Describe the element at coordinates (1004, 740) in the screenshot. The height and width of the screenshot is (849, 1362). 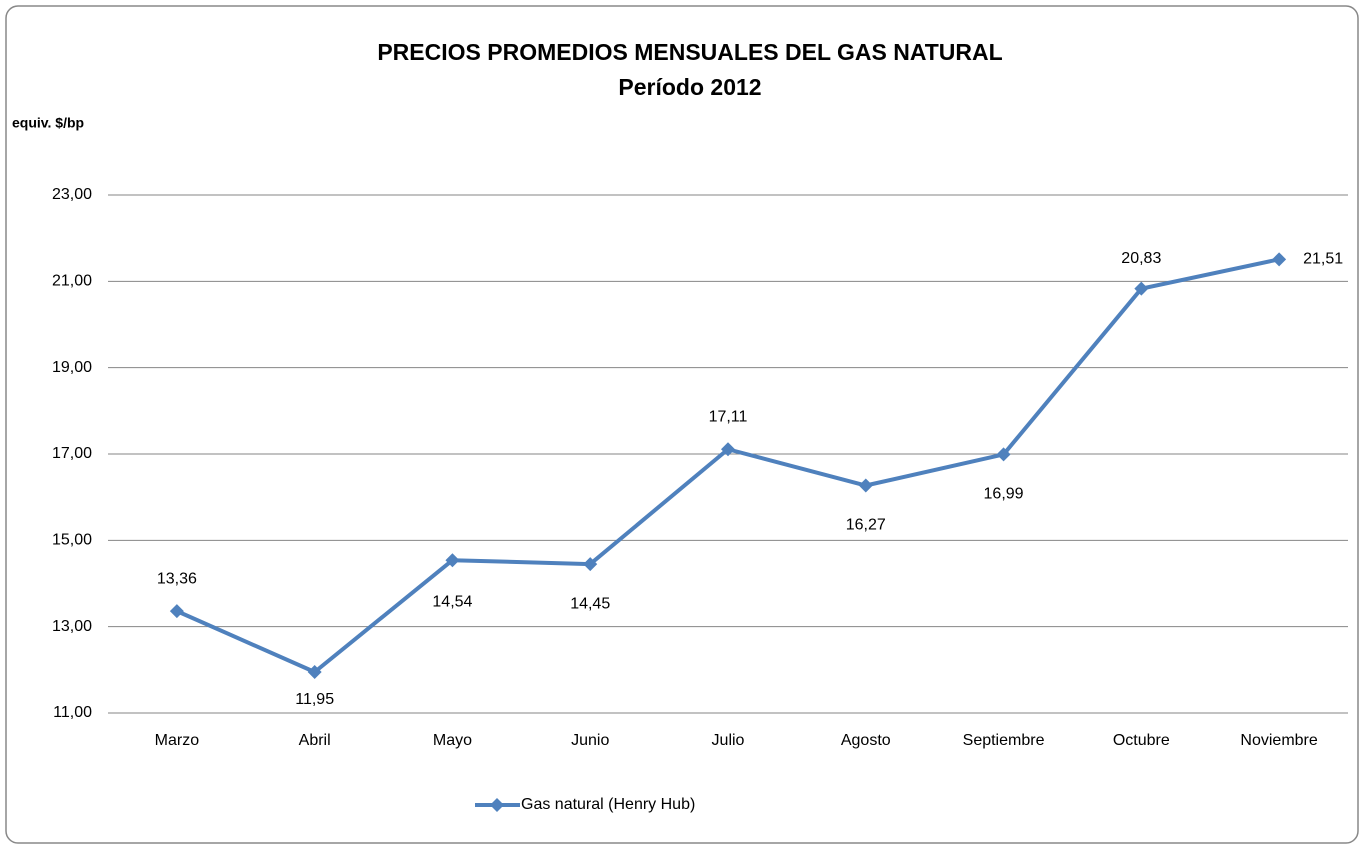
I see `x-tick-label: Septiembre` at that location.